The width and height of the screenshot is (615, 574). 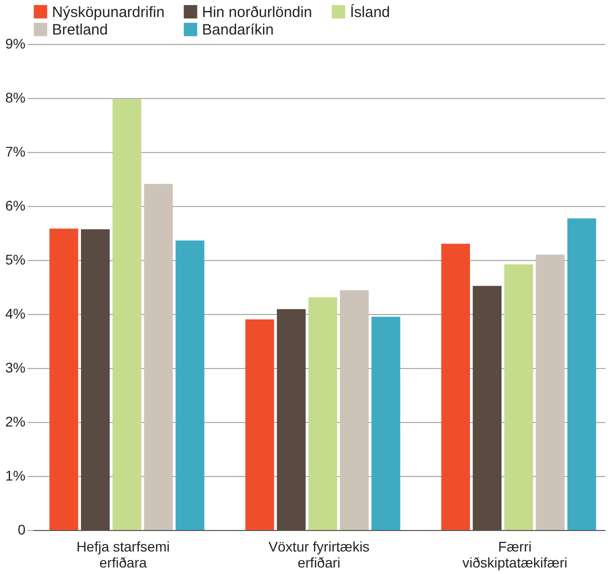 What do you see at coordinates (108, 12) in the screenshot?
I see `legend-label: Nýsköpunardrifin` at bounding box center [108, 12].